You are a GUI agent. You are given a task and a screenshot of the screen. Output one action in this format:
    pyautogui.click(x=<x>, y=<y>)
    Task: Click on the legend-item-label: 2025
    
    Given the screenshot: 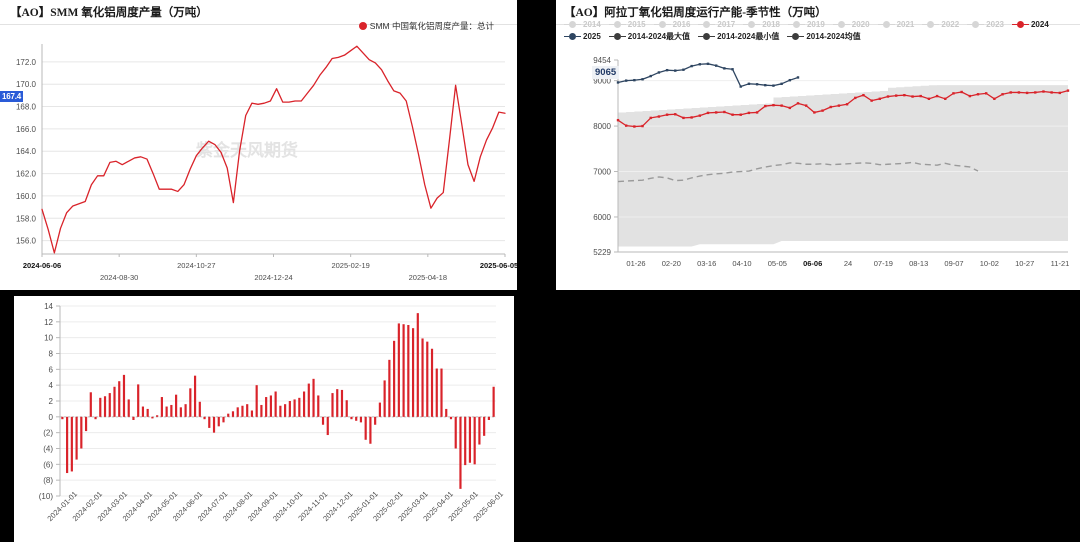 What is the action you would take?
    pyautogui.click(x=592, y=36)
    